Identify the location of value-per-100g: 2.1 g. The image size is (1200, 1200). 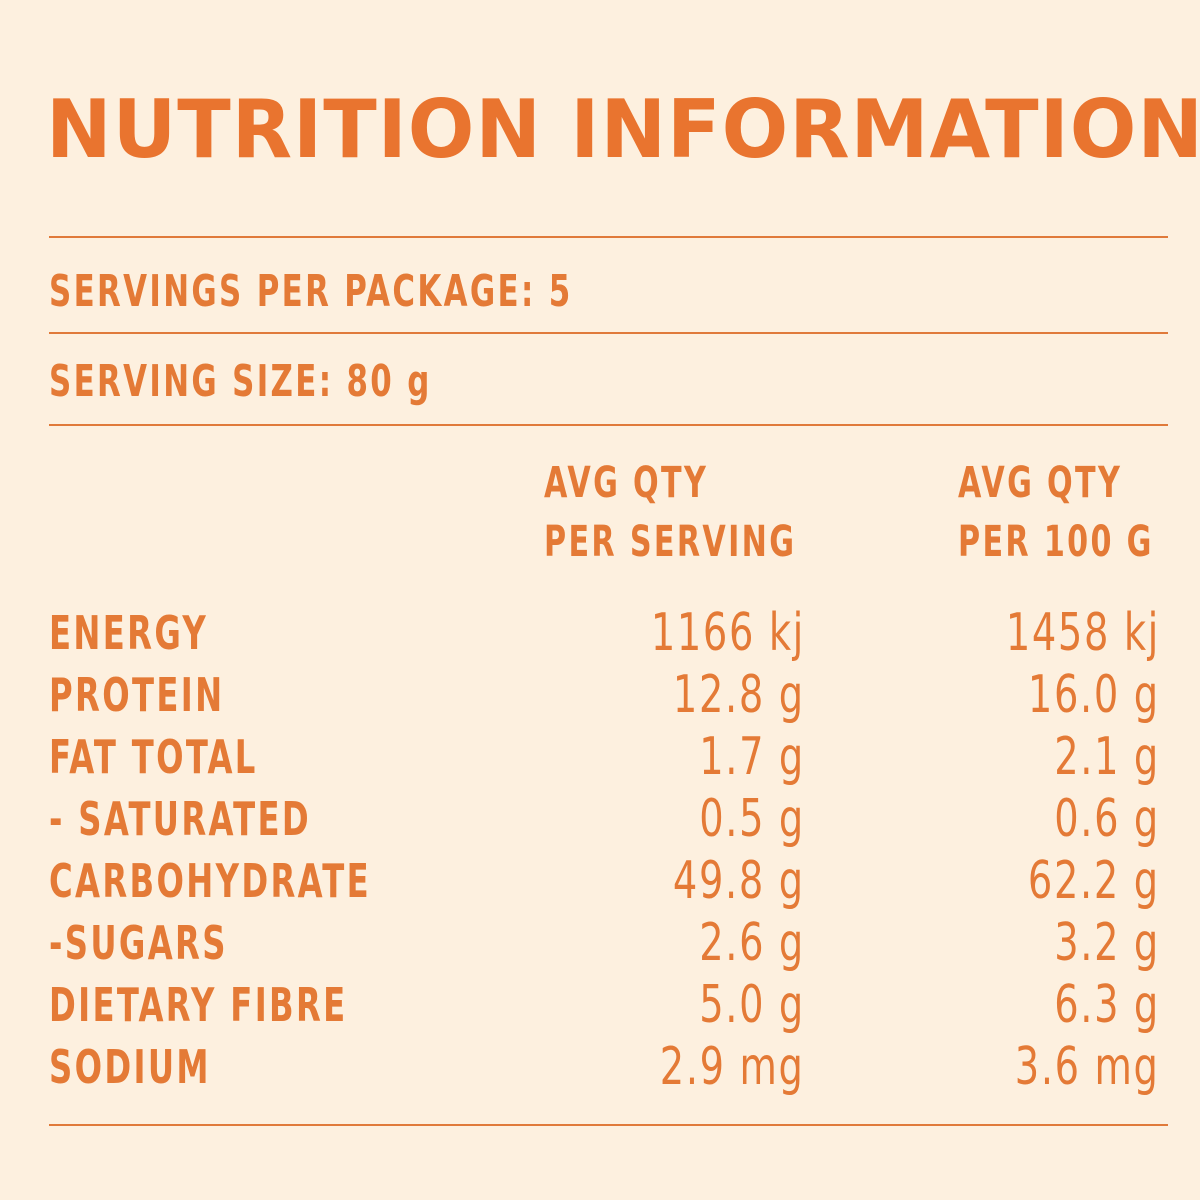
(1107, 757).